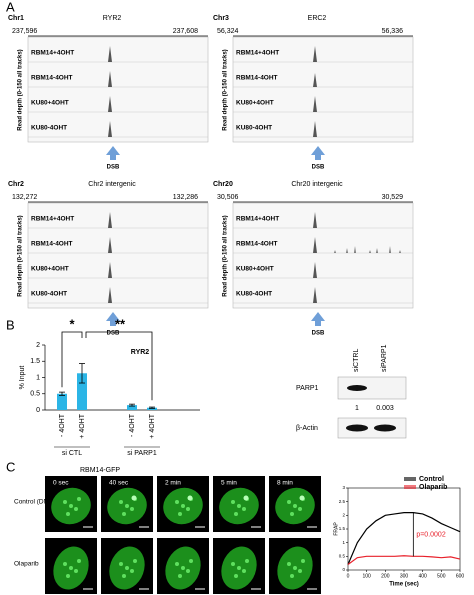 The width and height of the screenshot is (474, 595). What do you see at coordinates (317, 18) in the screenshot?
I see `region-label: ERC2` at bounding box center [317, 18].